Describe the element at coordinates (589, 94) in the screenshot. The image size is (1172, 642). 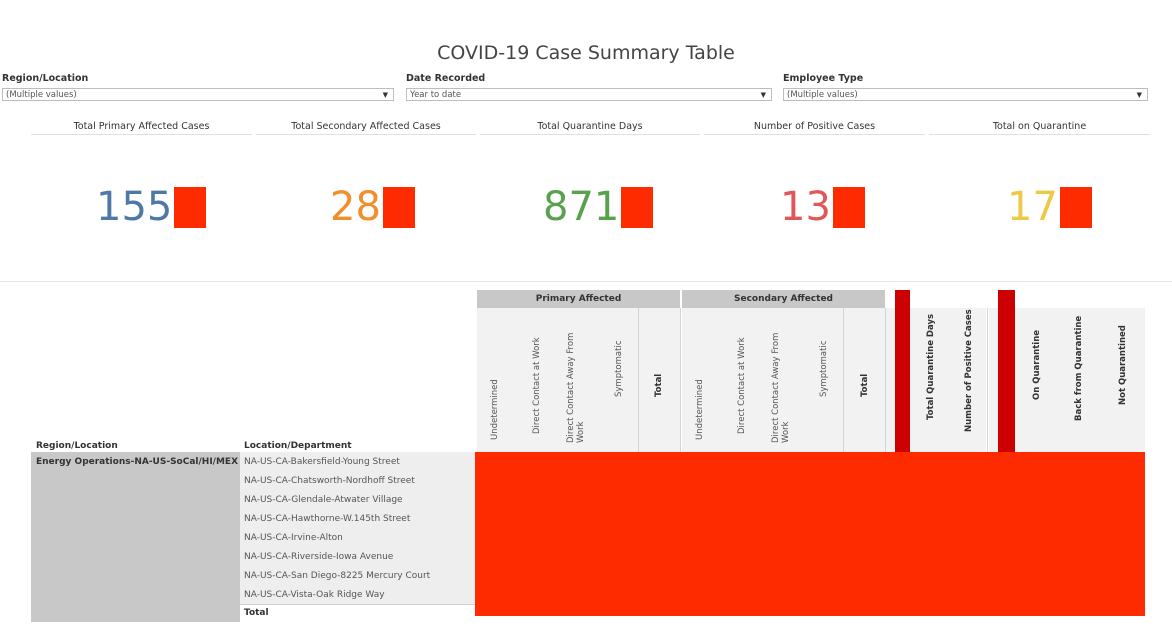
I see `date-filter-dropdown: Year to date ▼` at that location.